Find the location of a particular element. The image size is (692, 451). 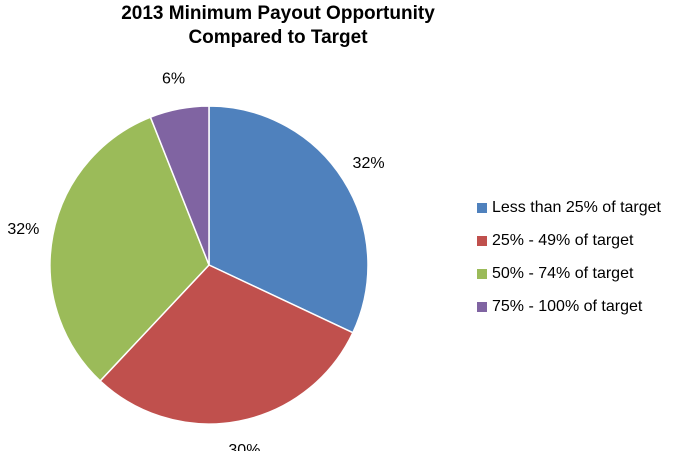

data-label: 30% is located at coordinates (244, 446).